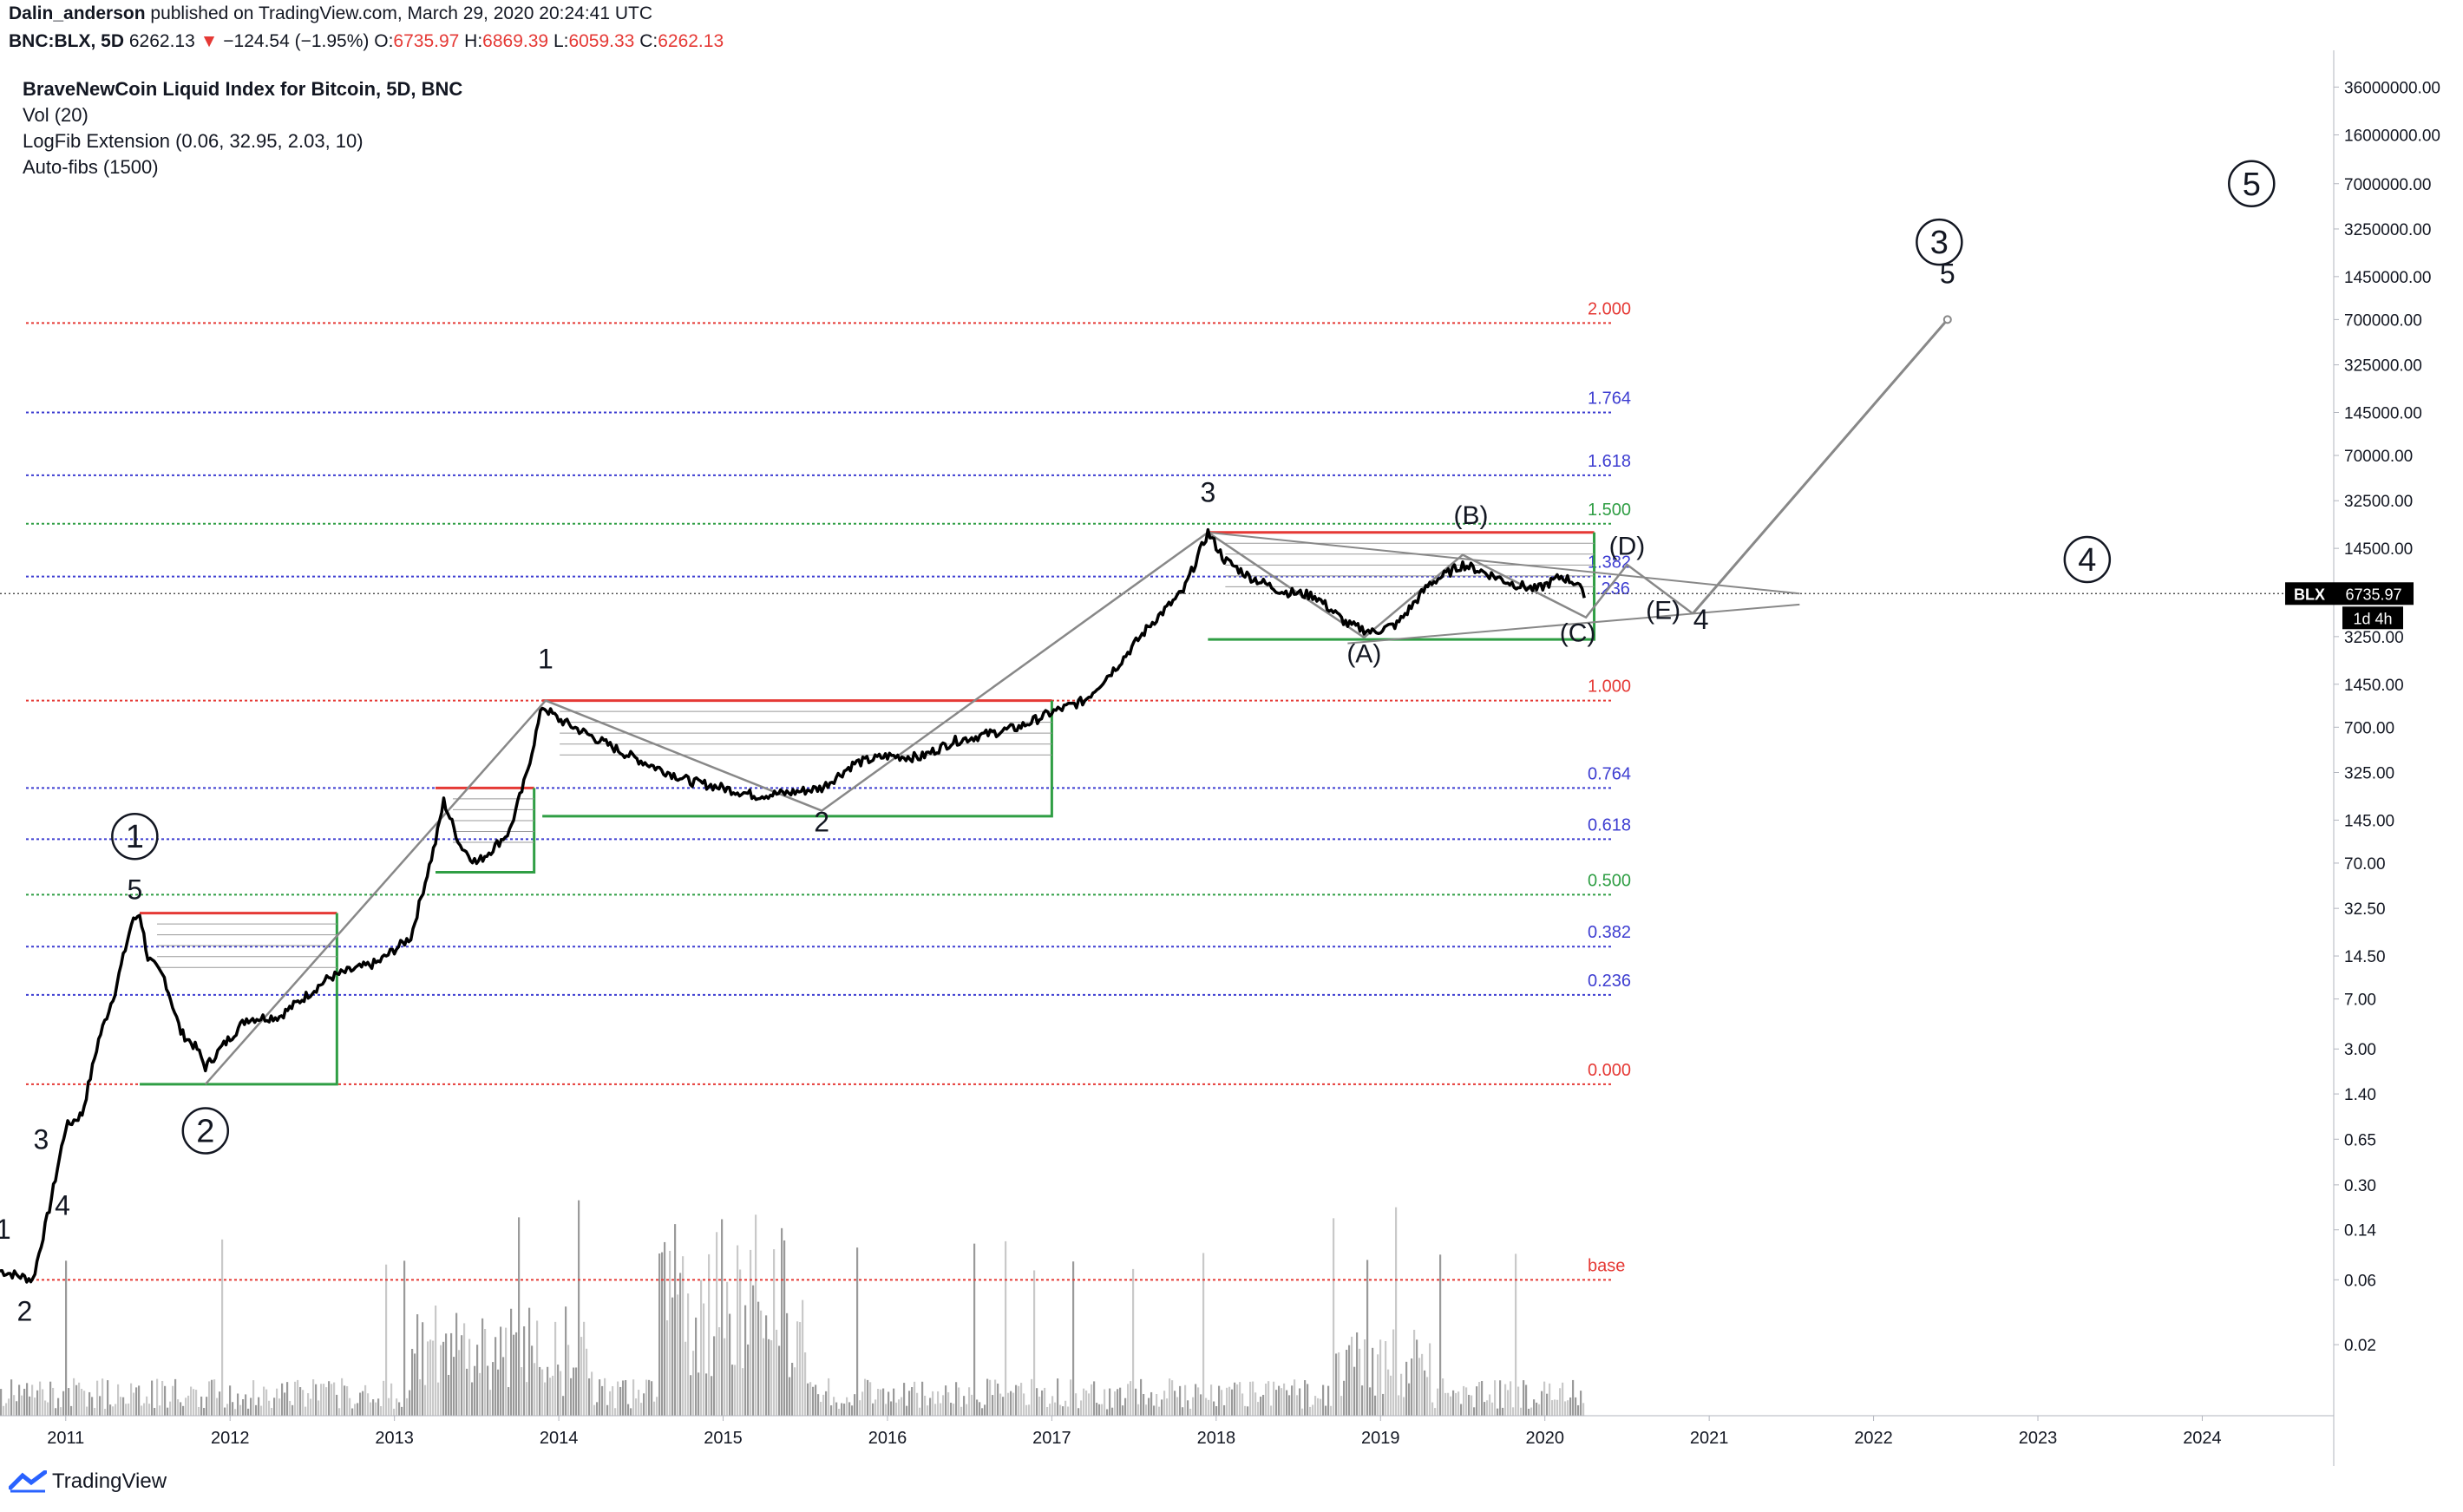  Describe the element at coordinates (193, 141) in the screenshot. I see `legend-logfib: LogFib Extension (0.06, 32.95, 2.03, 10)` at that location.